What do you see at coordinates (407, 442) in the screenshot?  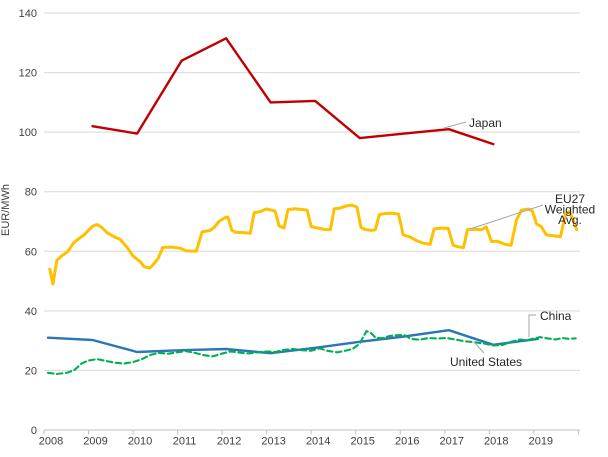 I see `x-tick-label-2016: 2016` at bounding box center [407, 442].